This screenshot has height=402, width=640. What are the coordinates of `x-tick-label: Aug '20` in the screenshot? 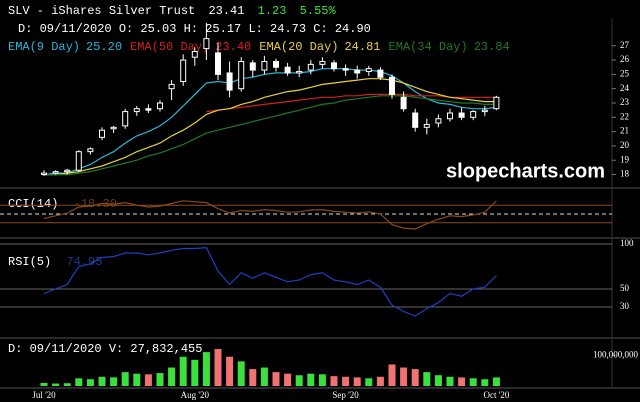 It's located at (195, 395).